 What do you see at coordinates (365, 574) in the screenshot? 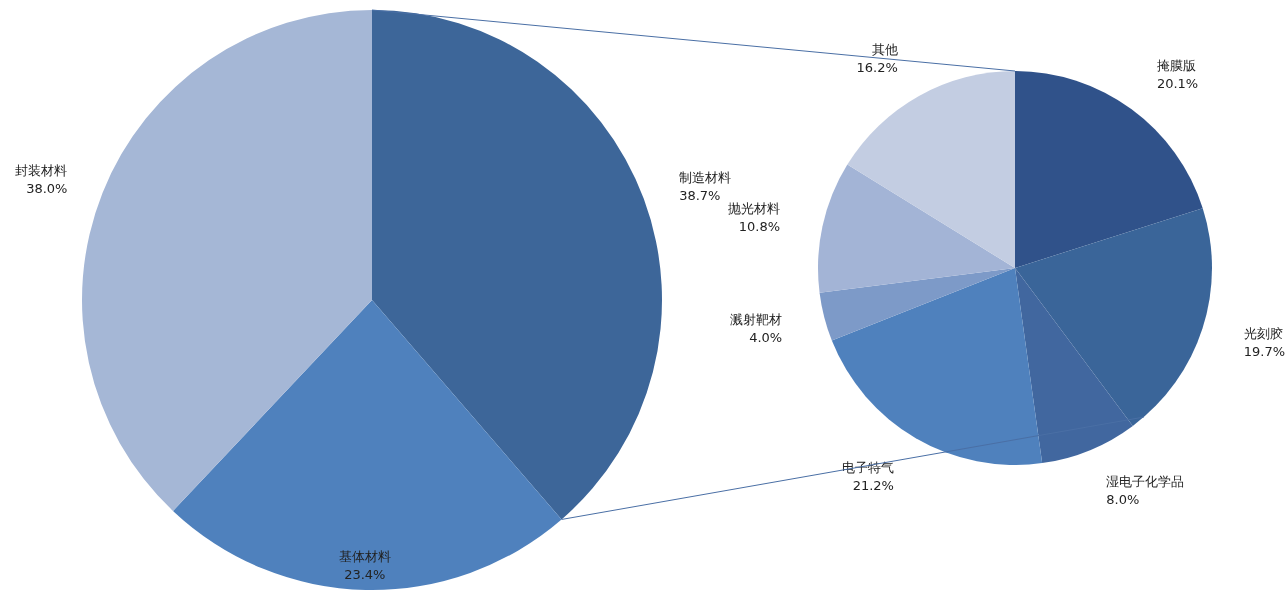
I see `data-label: 23.4%` at bounding box center [365, 574].